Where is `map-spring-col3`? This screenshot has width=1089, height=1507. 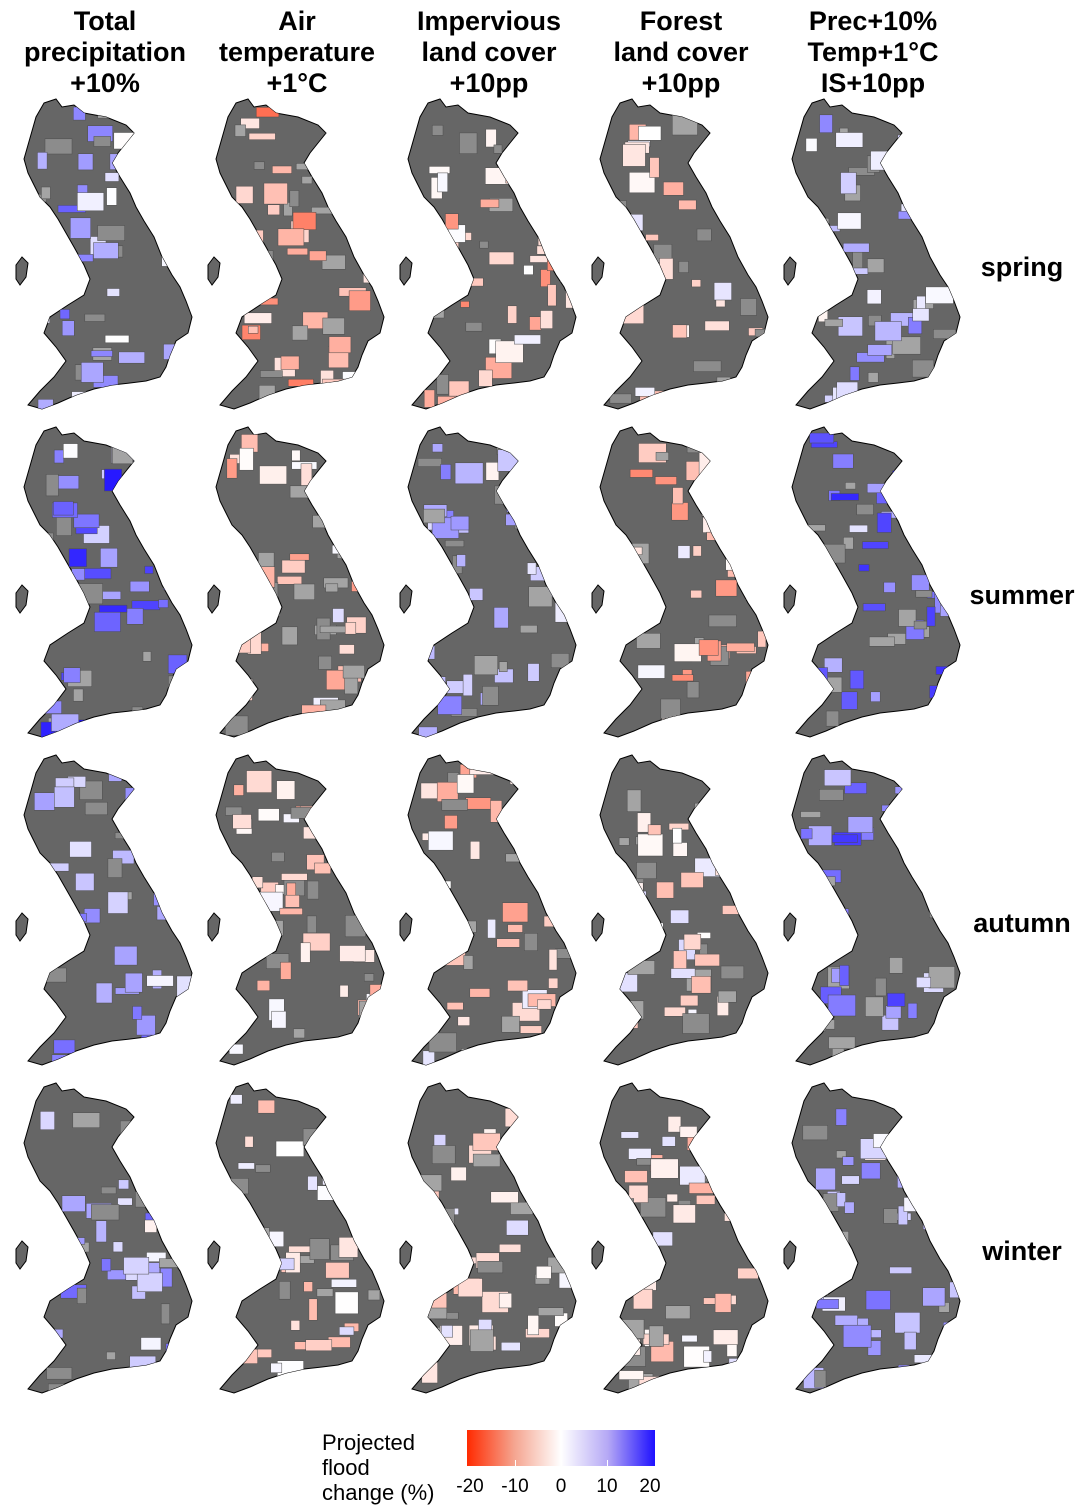
map-spring-col3 is located at coordinates (493, 254).